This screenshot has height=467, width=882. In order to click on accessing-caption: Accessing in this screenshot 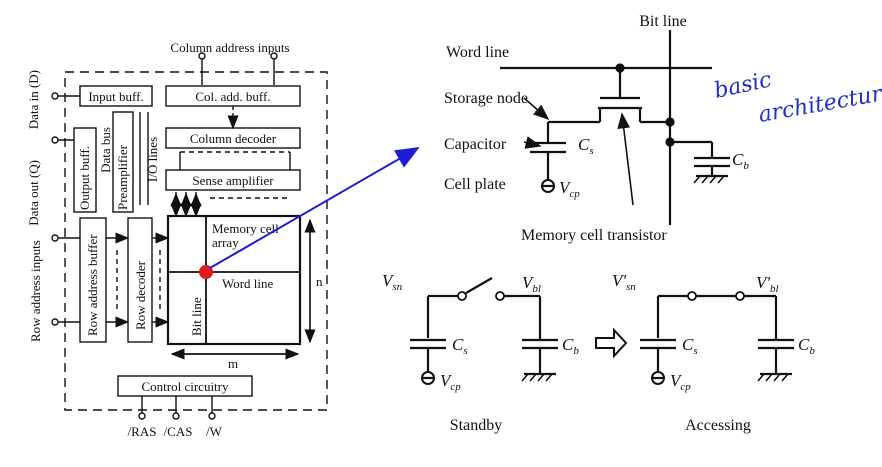, I will do `click(718, 425)`.